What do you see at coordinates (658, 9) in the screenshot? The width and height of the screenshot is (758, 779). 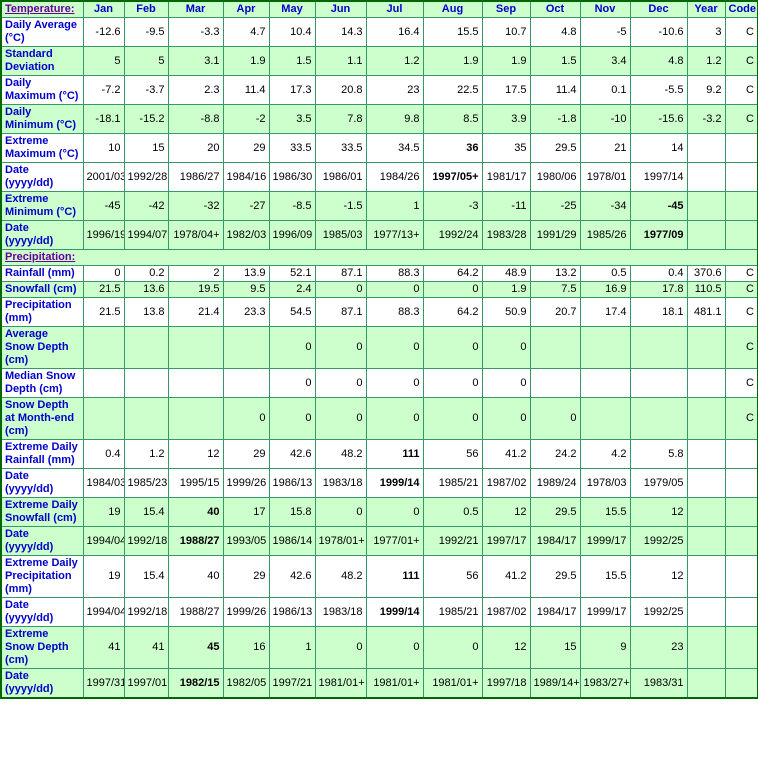 I see `column-header-dec: Dec` at bounding box center [658, 9].